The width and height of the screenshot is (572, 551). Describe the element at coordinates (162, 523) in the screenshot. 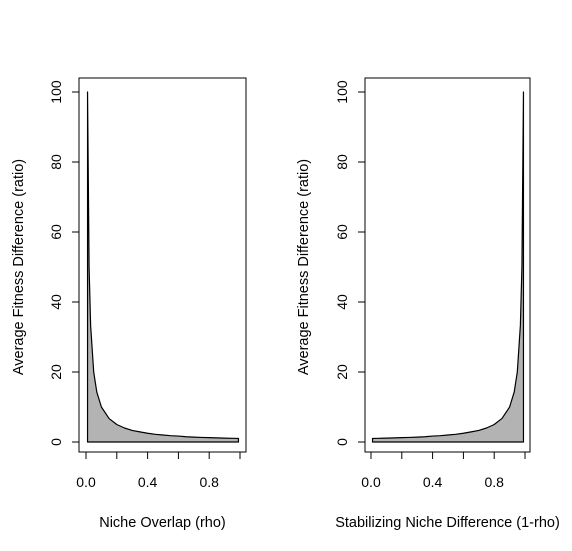

I see `x-axis-label: Niche Overlap (rho)` at that location.